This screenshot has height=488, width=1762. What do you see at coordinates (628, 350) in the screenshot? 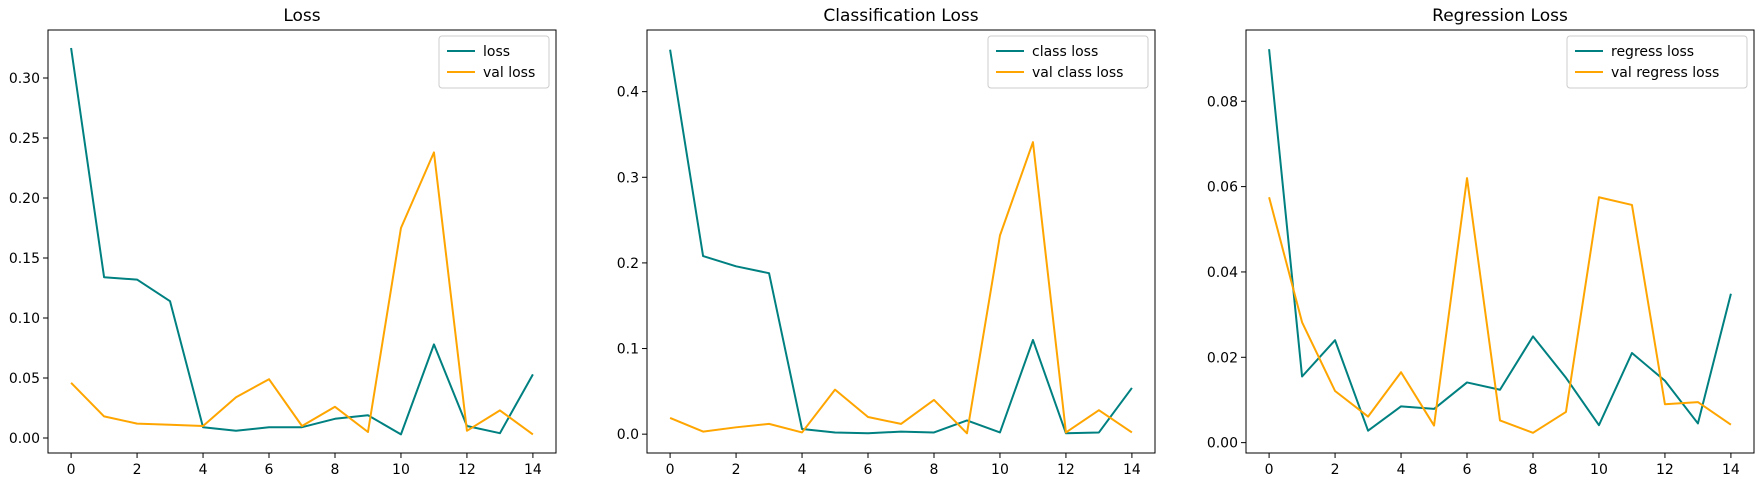
I see `y-tick-label: 0.1` at bounding box center [628, 350].